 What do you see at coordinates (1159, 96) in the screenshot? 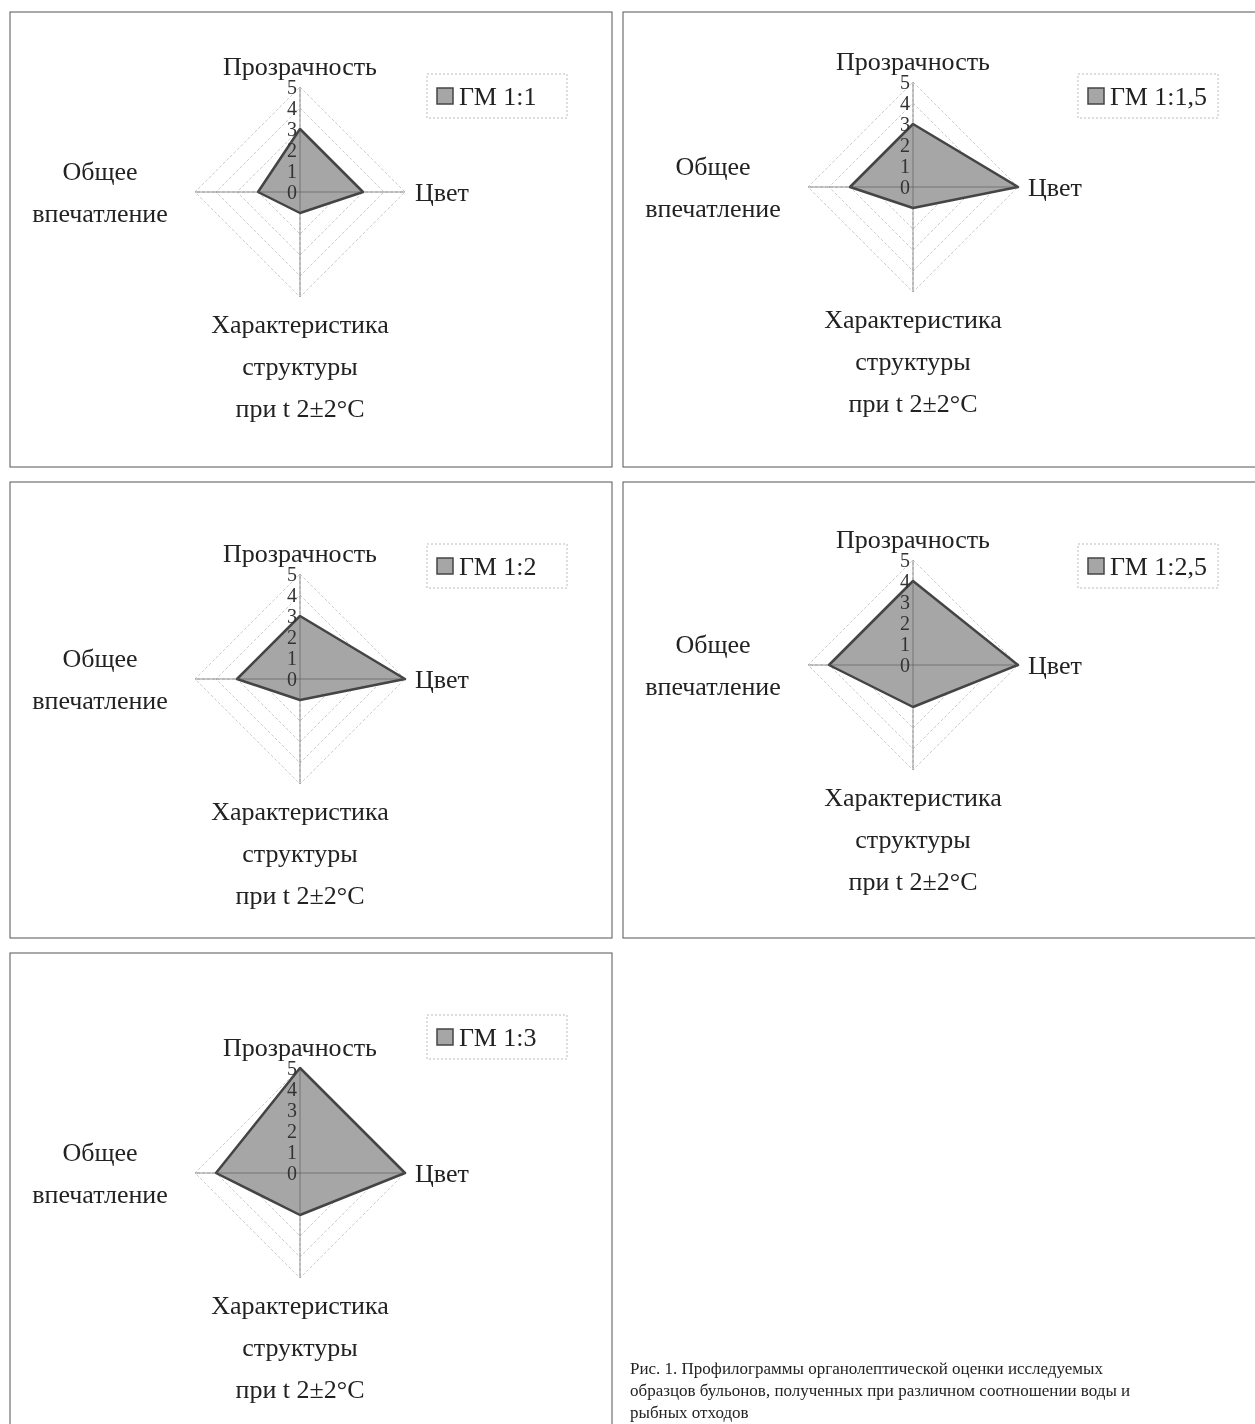
I see `legend-label: ГМ 1:1,5` at bounding box center [1159, 96].